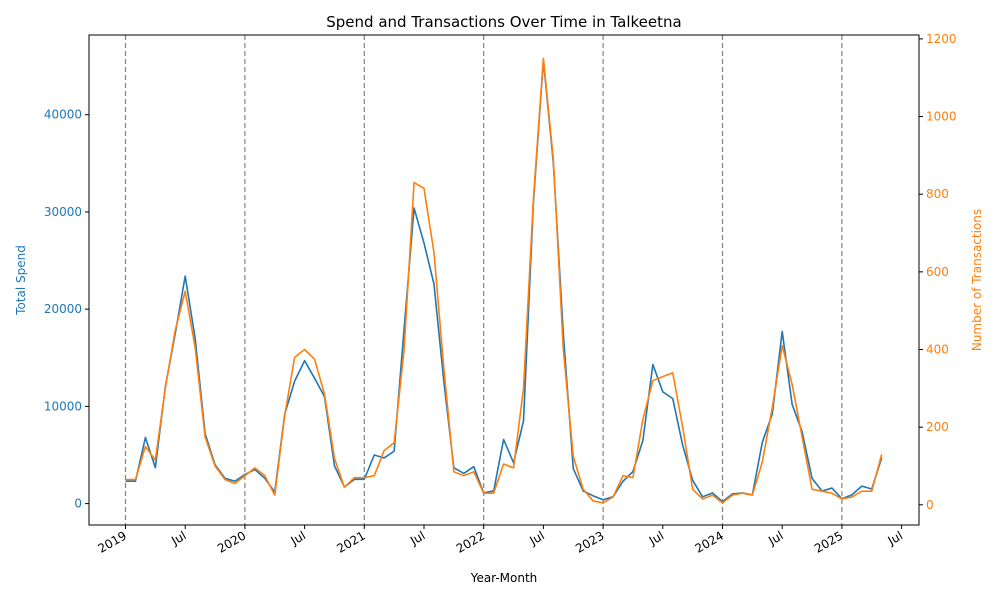 This screenshot has width=1000, height=604. Describe the element at coordinates (977, 280) in the screenshot. I see `y-axis-right-label: Number of Transactions` at that location.